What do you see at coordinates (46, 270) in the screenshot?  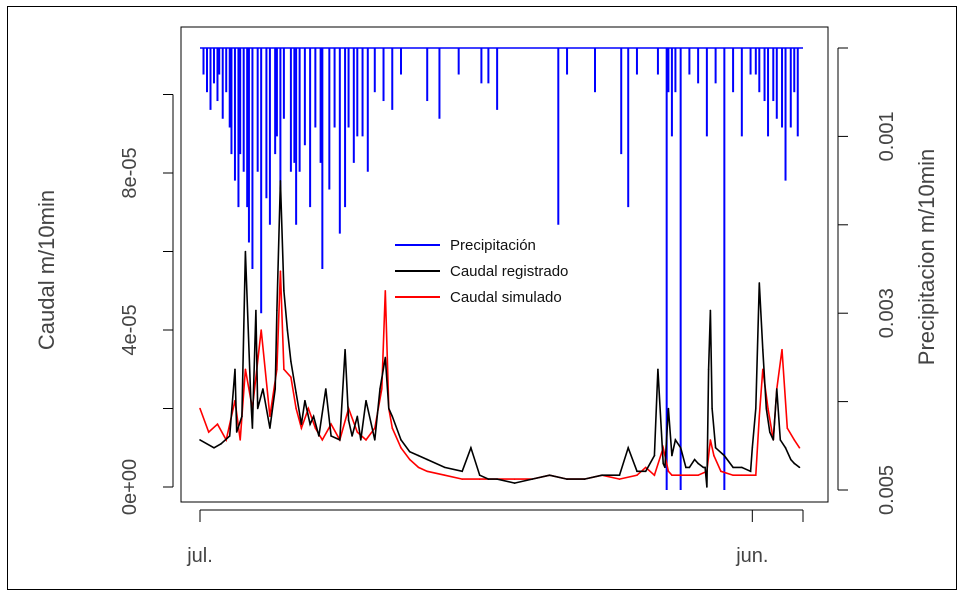 I see `y-axis-label-left: Caudal m/10min` at bounding box center [46, 270].